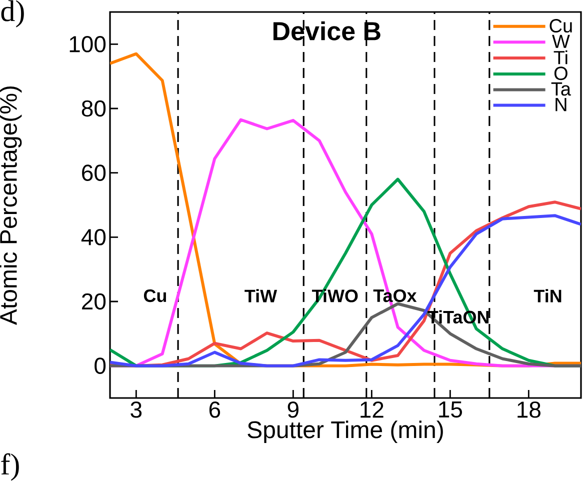 The height and width of the screenshot is (481, 583). Describe the element at coordinates (94, 108) in the screenshot. I see `y-tick-label: 80` at that location.